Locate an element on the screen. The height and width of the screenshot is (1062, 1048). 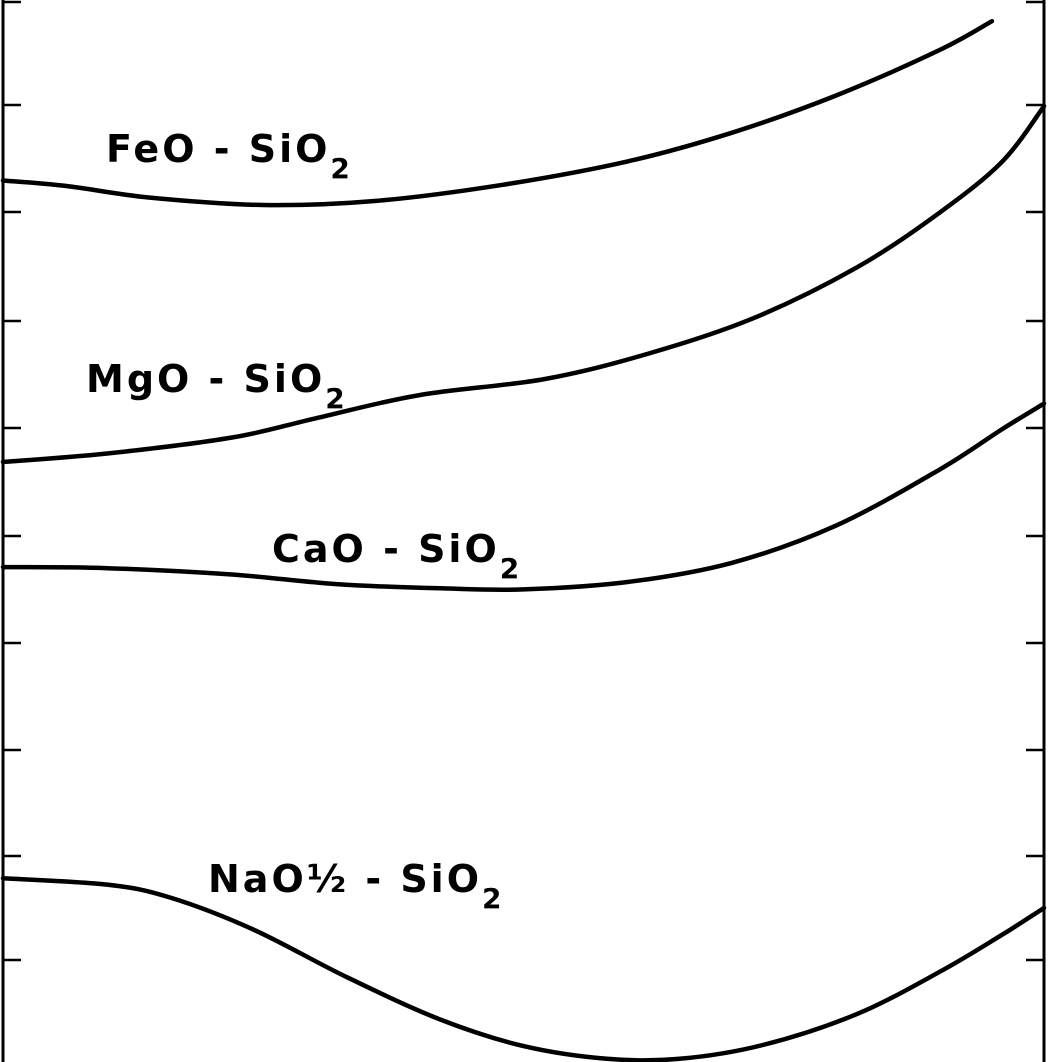
series-label-cao-sio2: CaO - SiO2 is located at coordinates (397, 556).